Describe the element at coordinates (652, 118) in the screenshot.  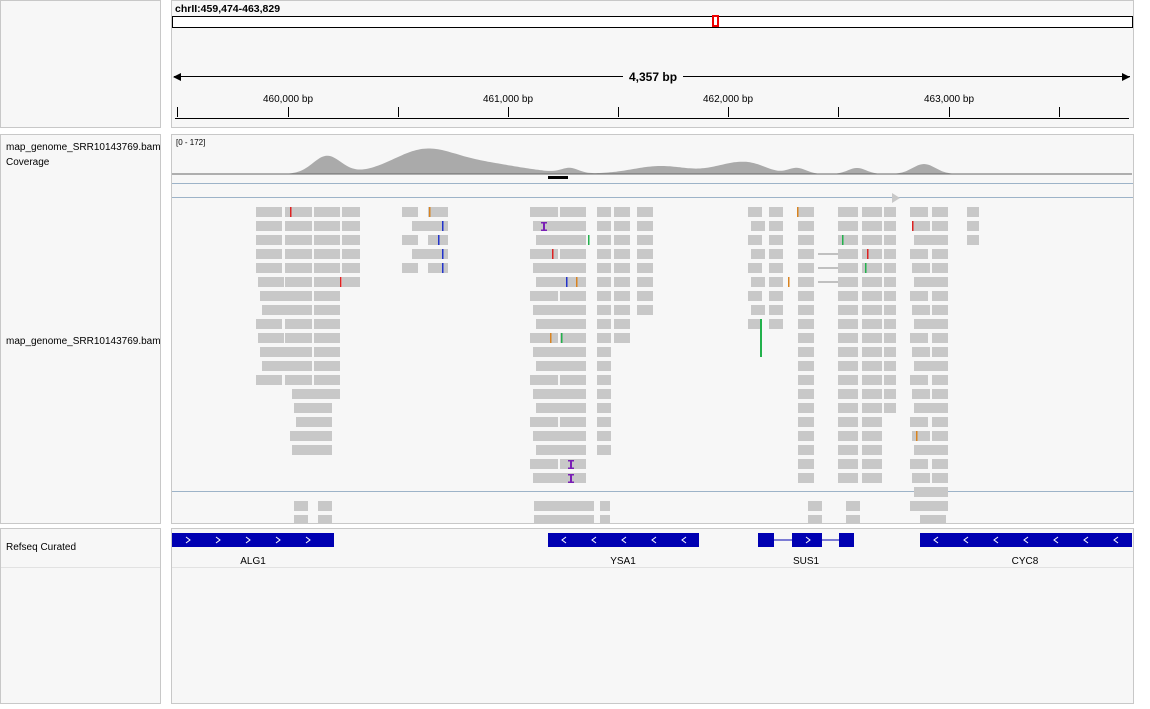
I see `ruler-line` at that location.